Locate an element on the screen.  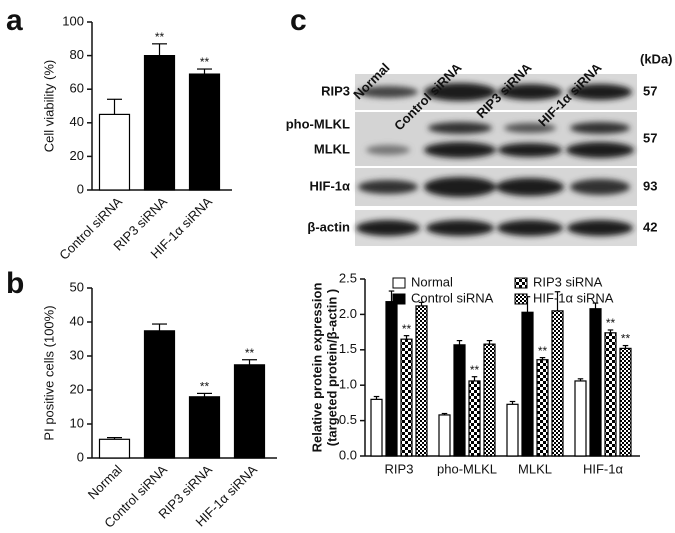
blot is located at coordinates (496, 160).